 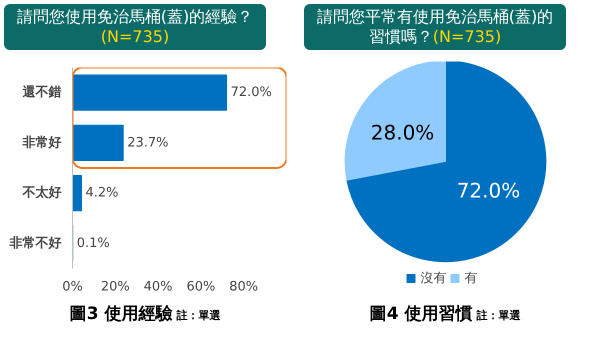 I want to click on caption: 圖4 使用習慣, so click(x=421, y=314).